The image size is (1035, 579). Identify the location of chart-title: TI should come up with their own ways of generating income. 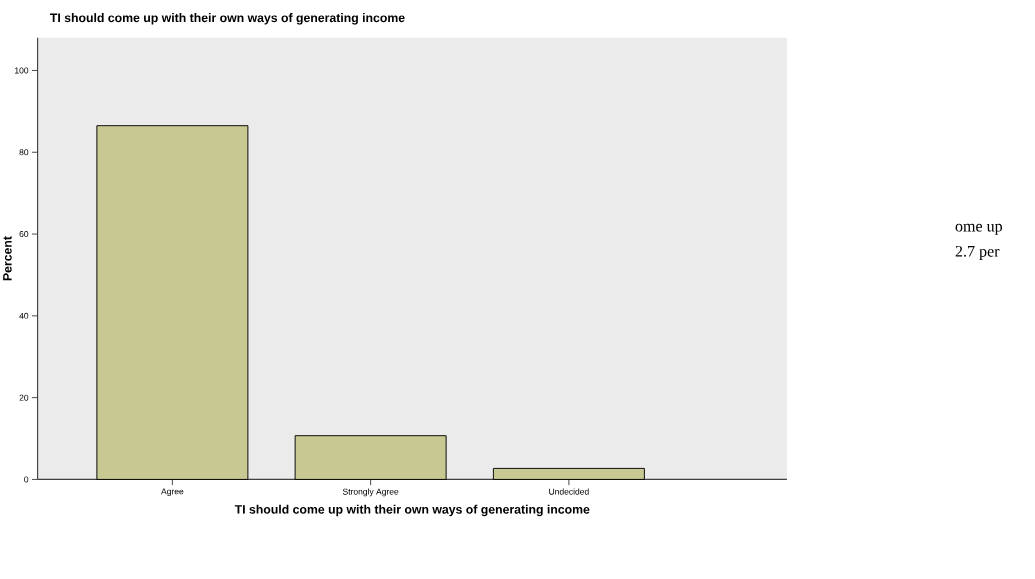
(227, 19).